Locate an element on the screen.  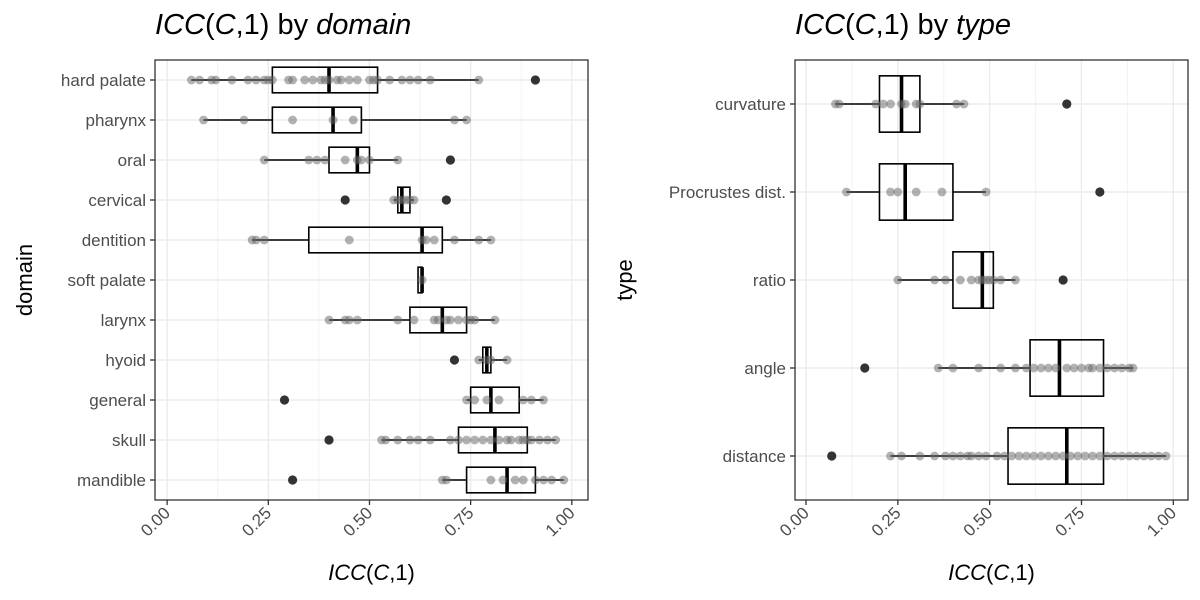
chart-title-part: ,1) by is located at coordinates (916, 25).